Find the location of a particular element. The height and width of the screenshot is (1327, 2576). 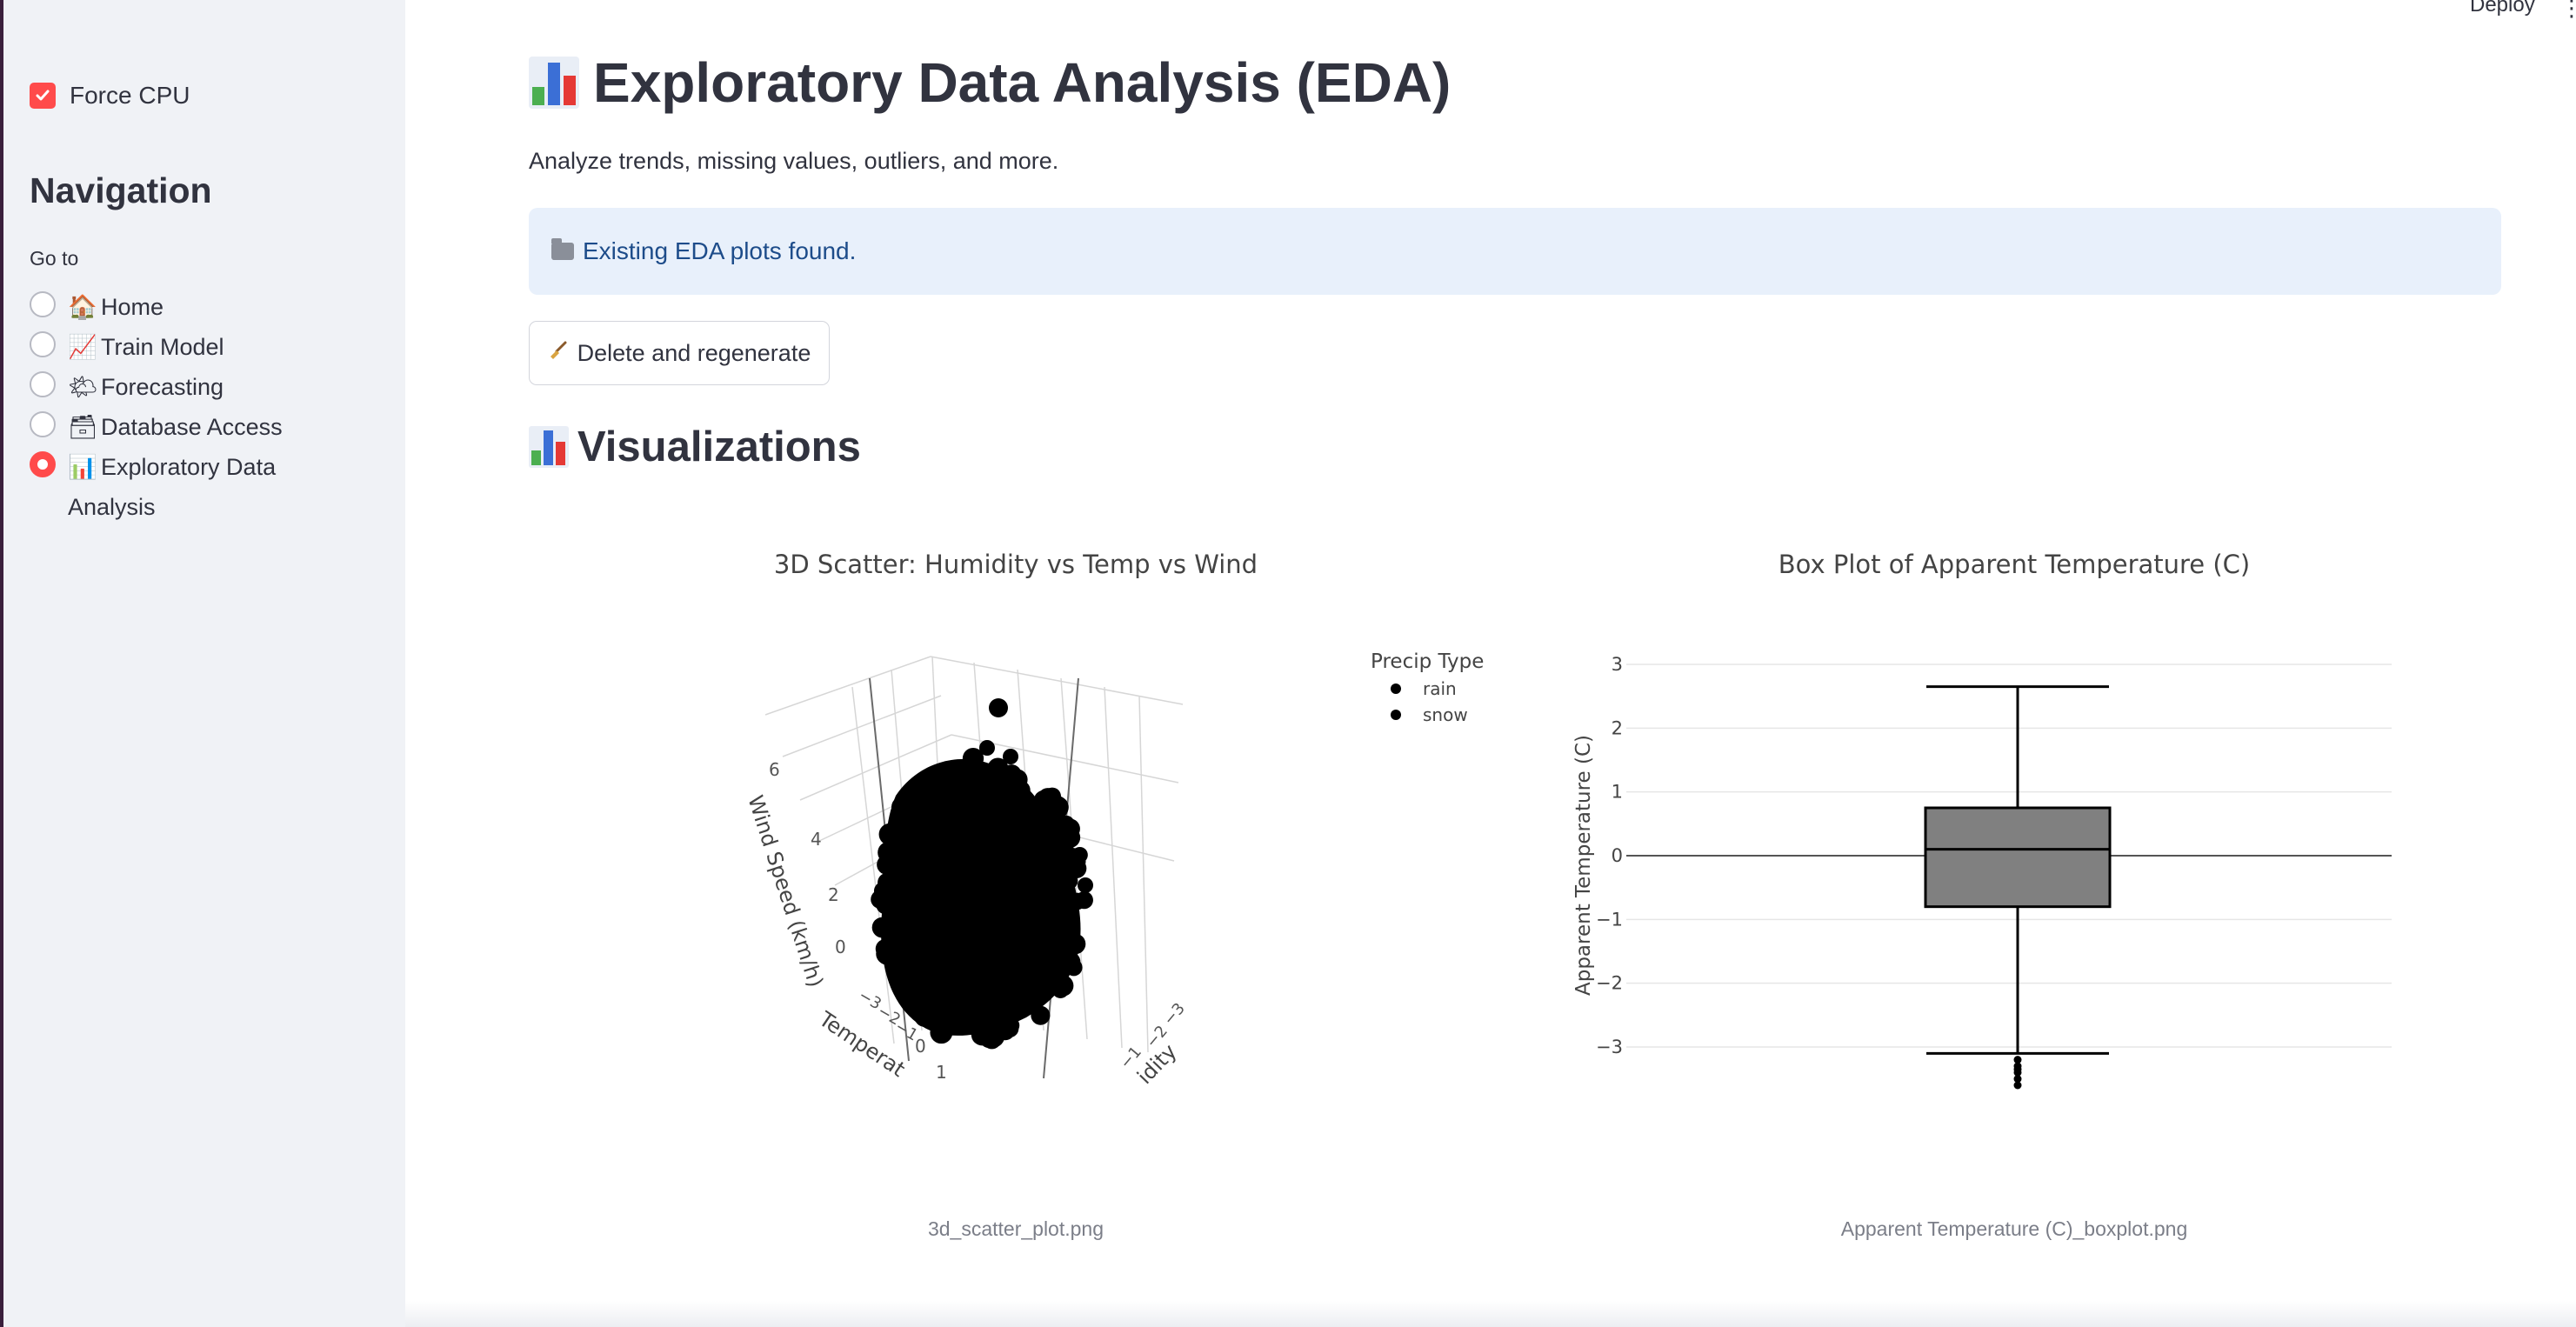

scatter-plot-title: 3D Scatter: Humidity vs Temp vs Wind is located at coordinates (1015, 564).